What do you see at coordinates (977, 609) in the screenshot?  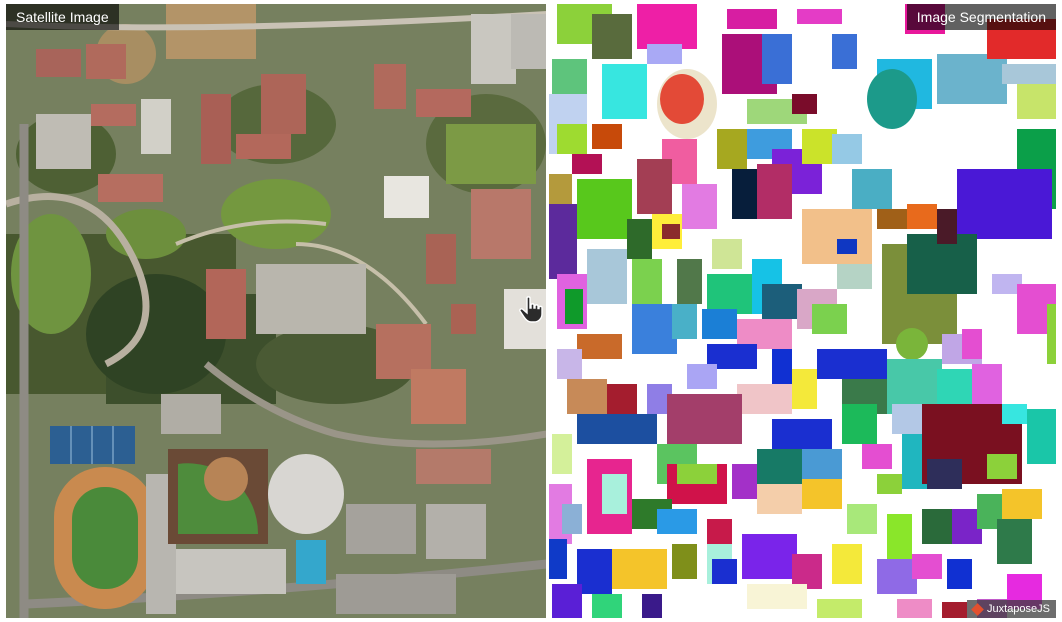 I see `juxtapose-logo-icon` at bounding box center [977, 609].